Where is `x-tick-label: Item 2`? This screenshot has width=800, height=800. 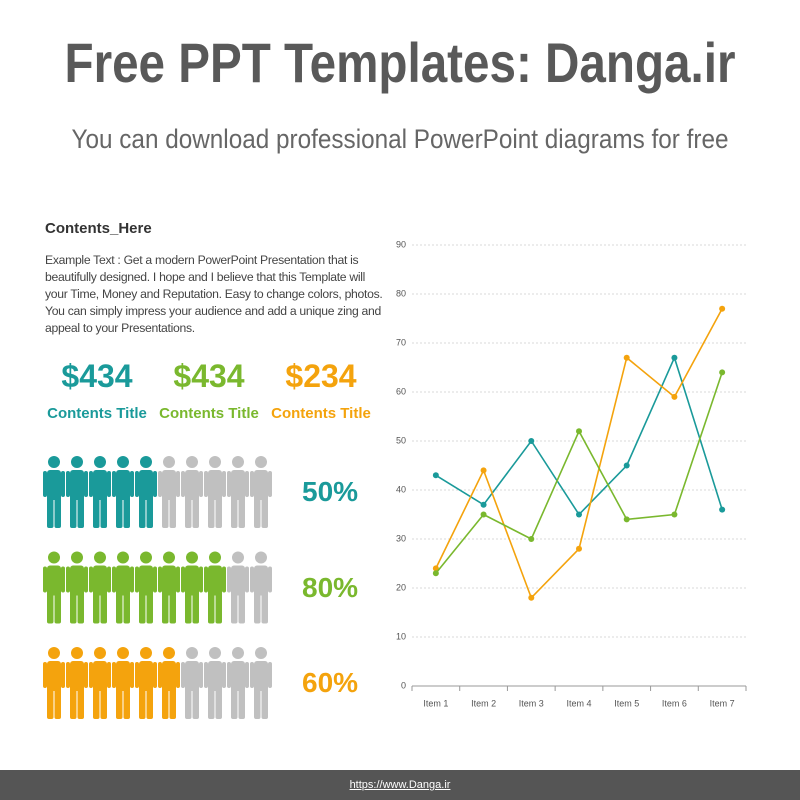
x-tick-label: Item 2 is located at coordinates (483, 703).